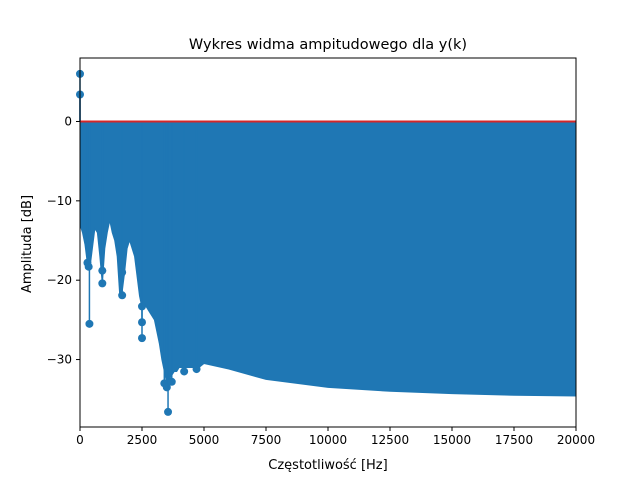 The height and width of the screenshot is (480, 640). Describe the element at coordinates (390, 440) in the screenshot. I see `x-tick-label: 12500` at that location.